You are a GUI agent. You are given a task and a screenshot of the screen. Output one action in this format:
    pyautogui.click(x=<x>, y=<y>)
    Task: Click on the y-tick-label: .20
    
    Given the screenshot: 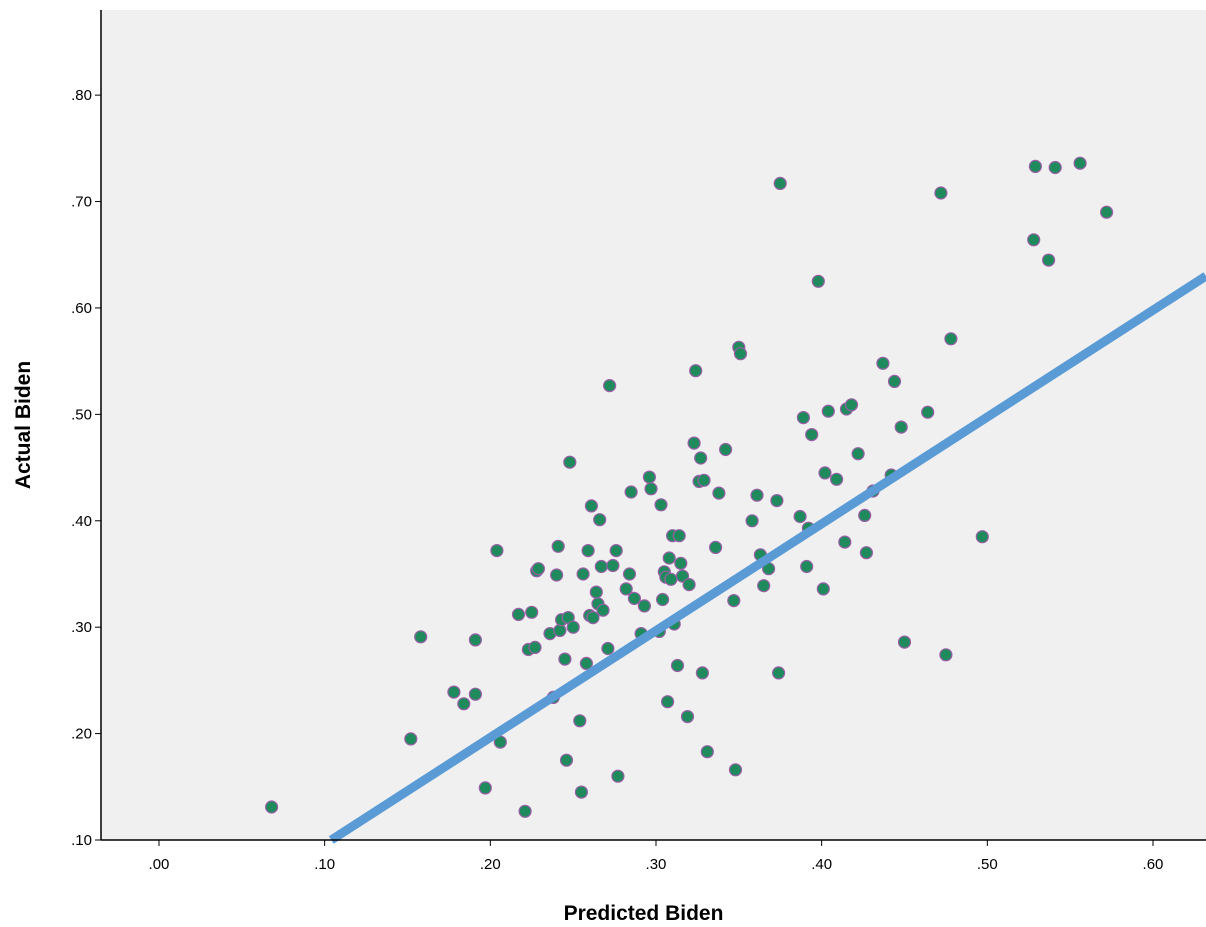 What is the action you would take?
    pyautogui.click(x=81, y=734)
    